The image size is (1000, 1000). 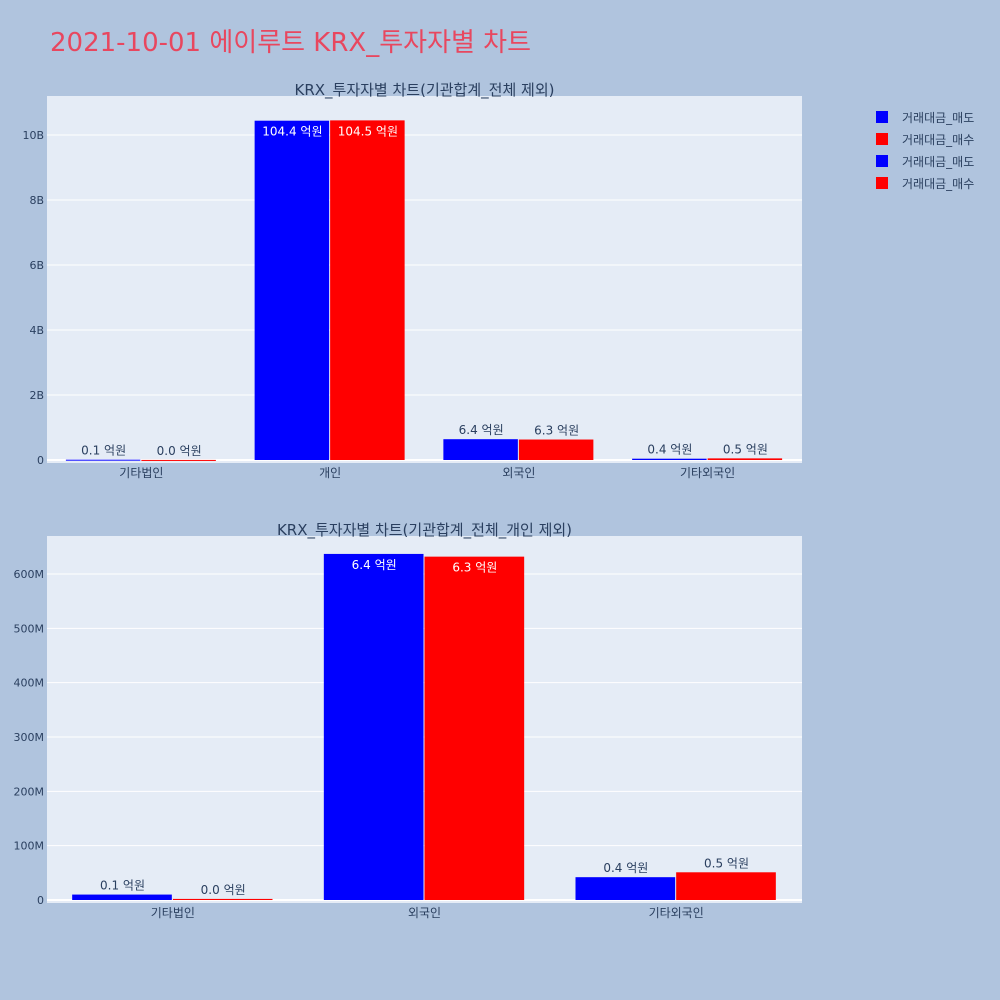 I want to click on y-tick-label: 200M, so click(x=29, y=791).